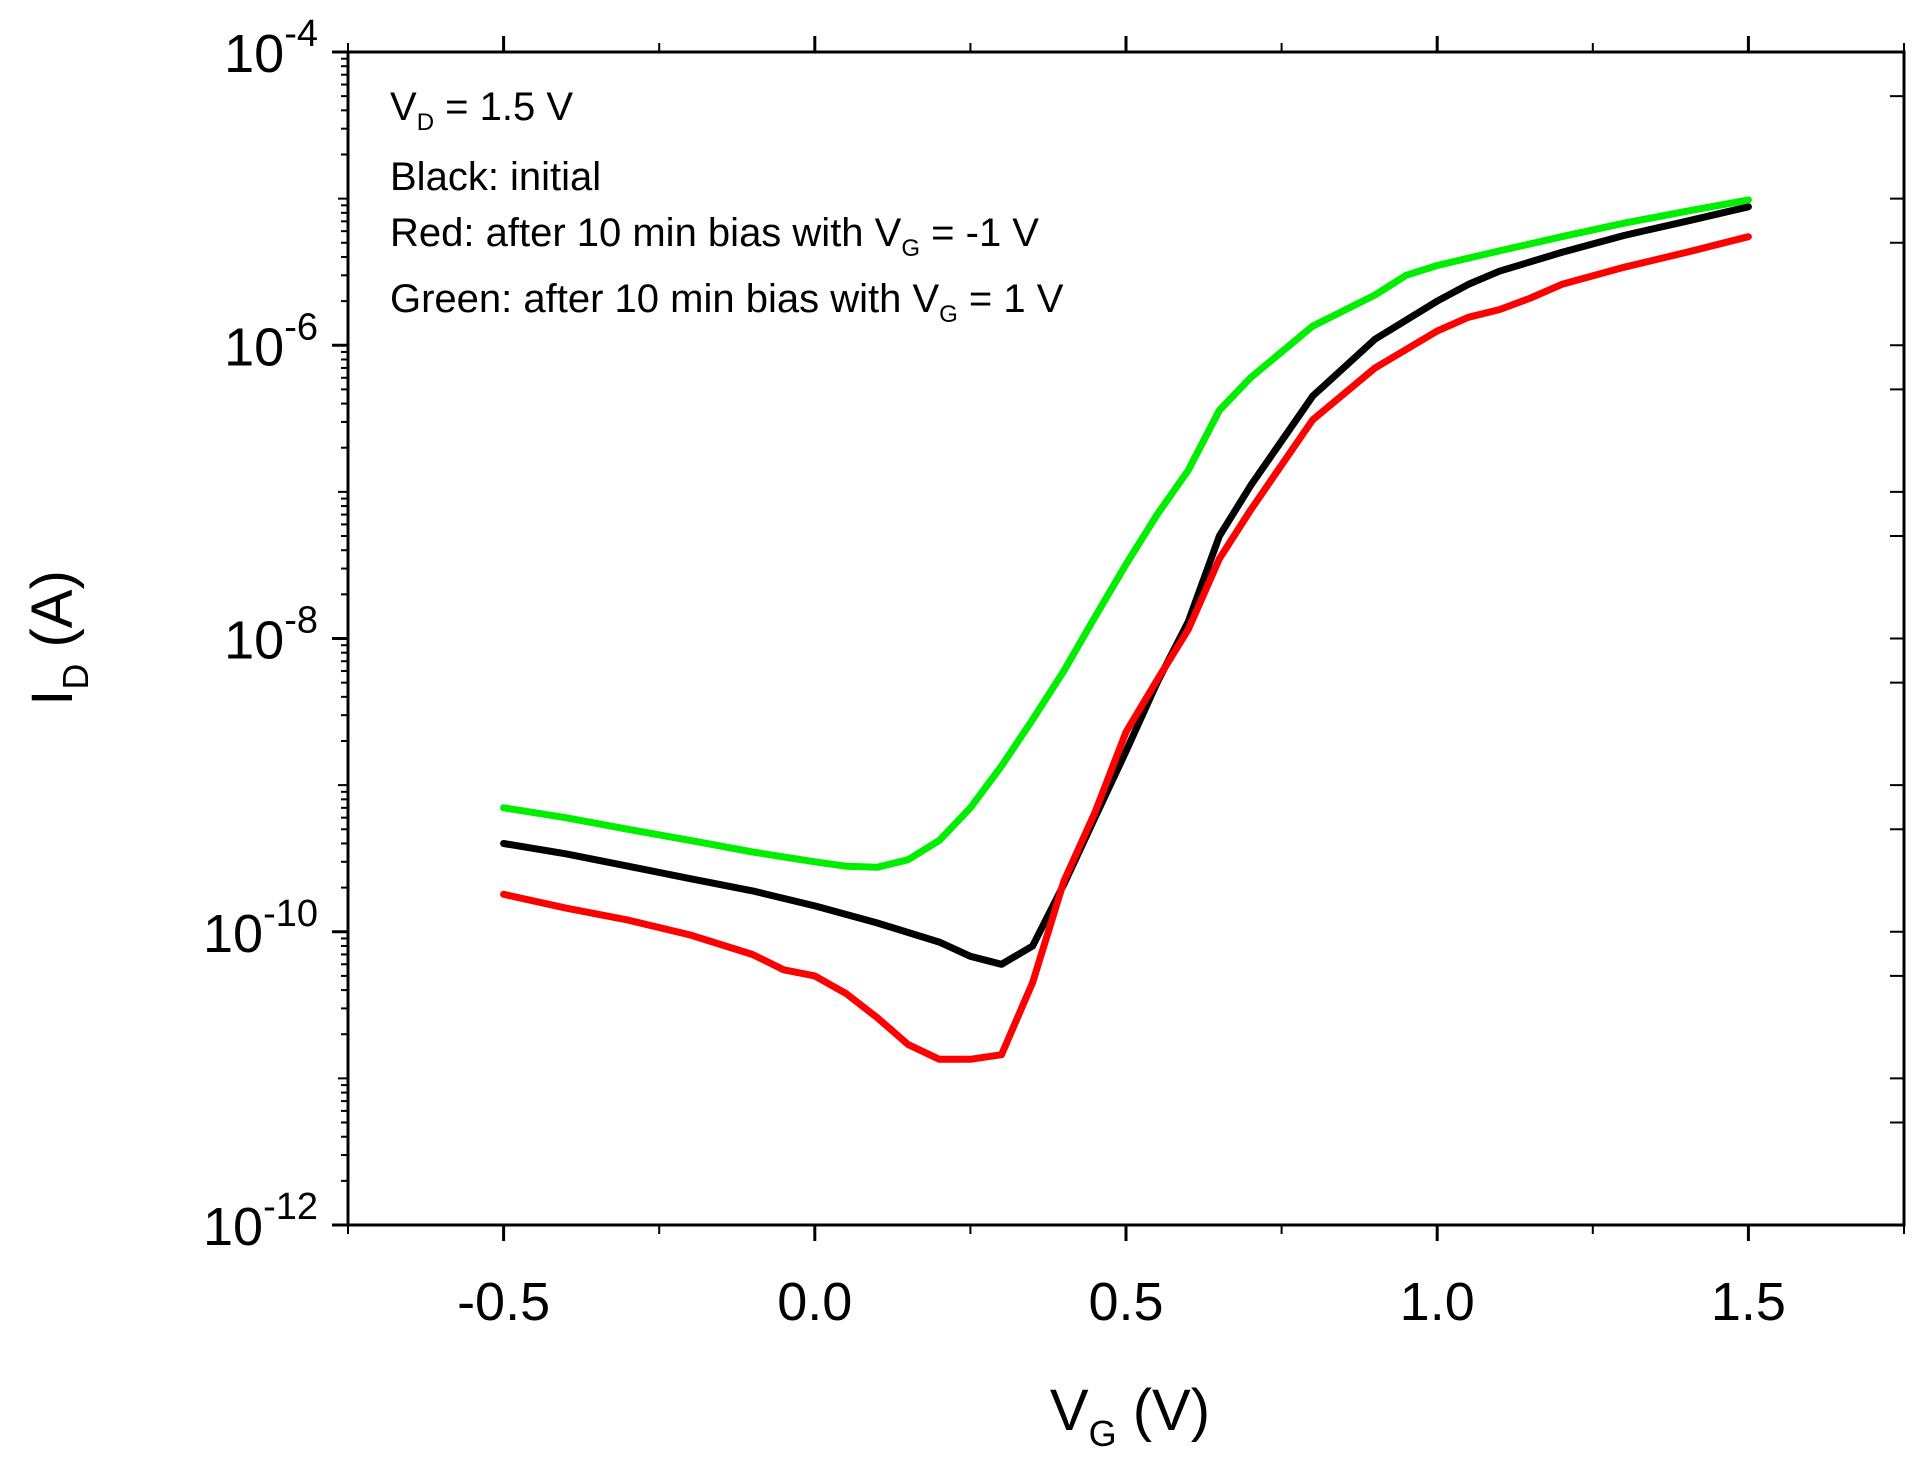  What do you see at coordinates (52, 616) in the screenshot?
I see `y-axis-title-rest: (A)` at bounding box center [52, 616].